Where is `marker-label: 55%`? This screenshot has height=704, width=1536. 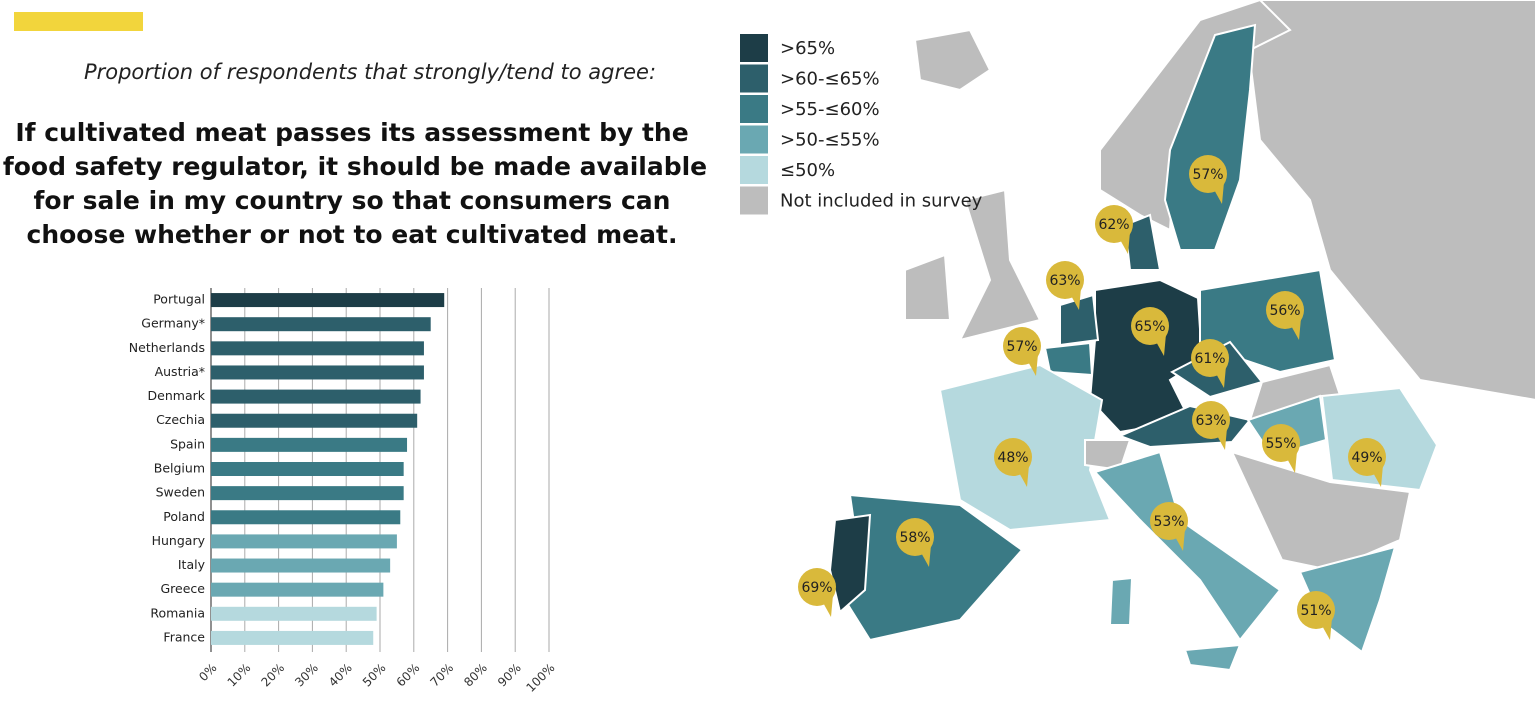 marker-label: 55% is located at coordinates (1280, 444).